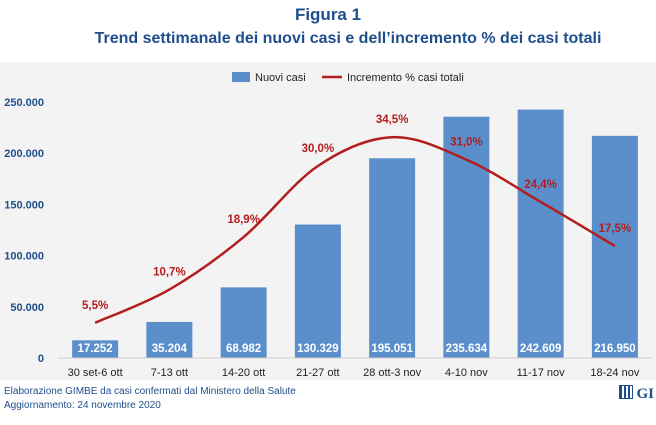 This screenshot has width=656, height=425. I want to click on y-tick-label: 50.000, so click(27, 308).